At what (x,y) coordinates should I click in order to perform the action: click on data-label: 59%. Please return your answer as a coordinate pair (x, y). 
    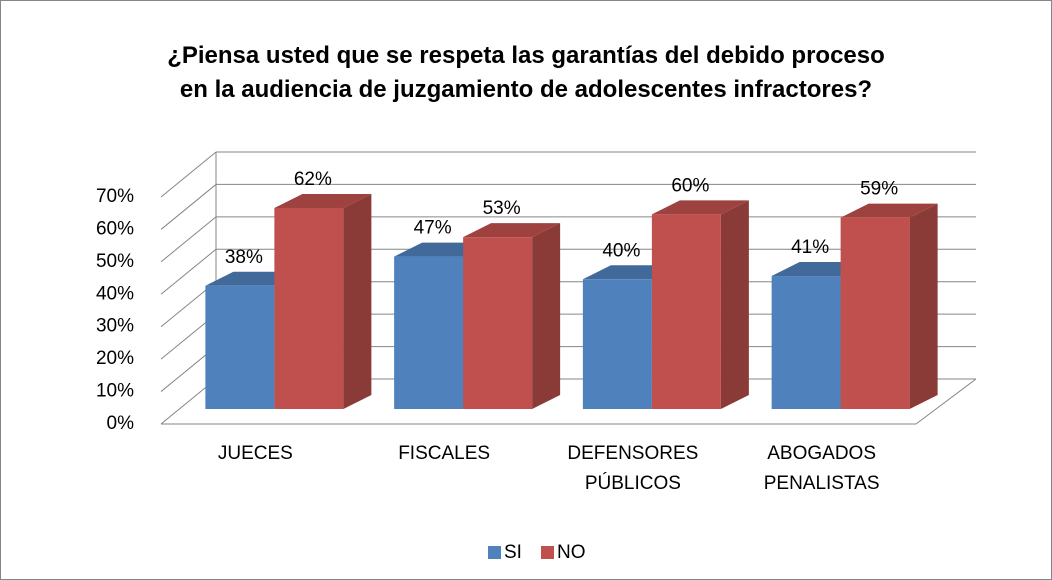
    Looking at the image, I should click on (879, 189).